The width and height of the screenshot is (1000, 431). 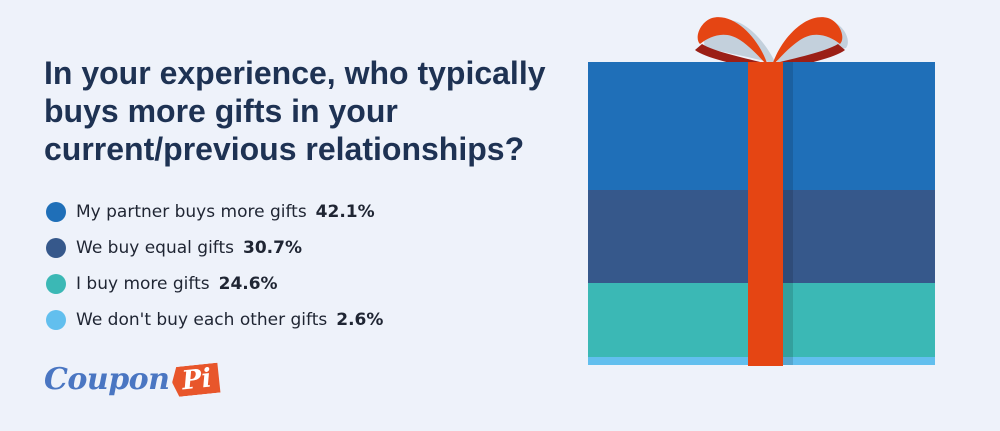 What do you see at coordinates (214, 284) in the screenshot?
I see `legend-item-me: I buy more gifts 24.6%` at bounding box center [214, 284].